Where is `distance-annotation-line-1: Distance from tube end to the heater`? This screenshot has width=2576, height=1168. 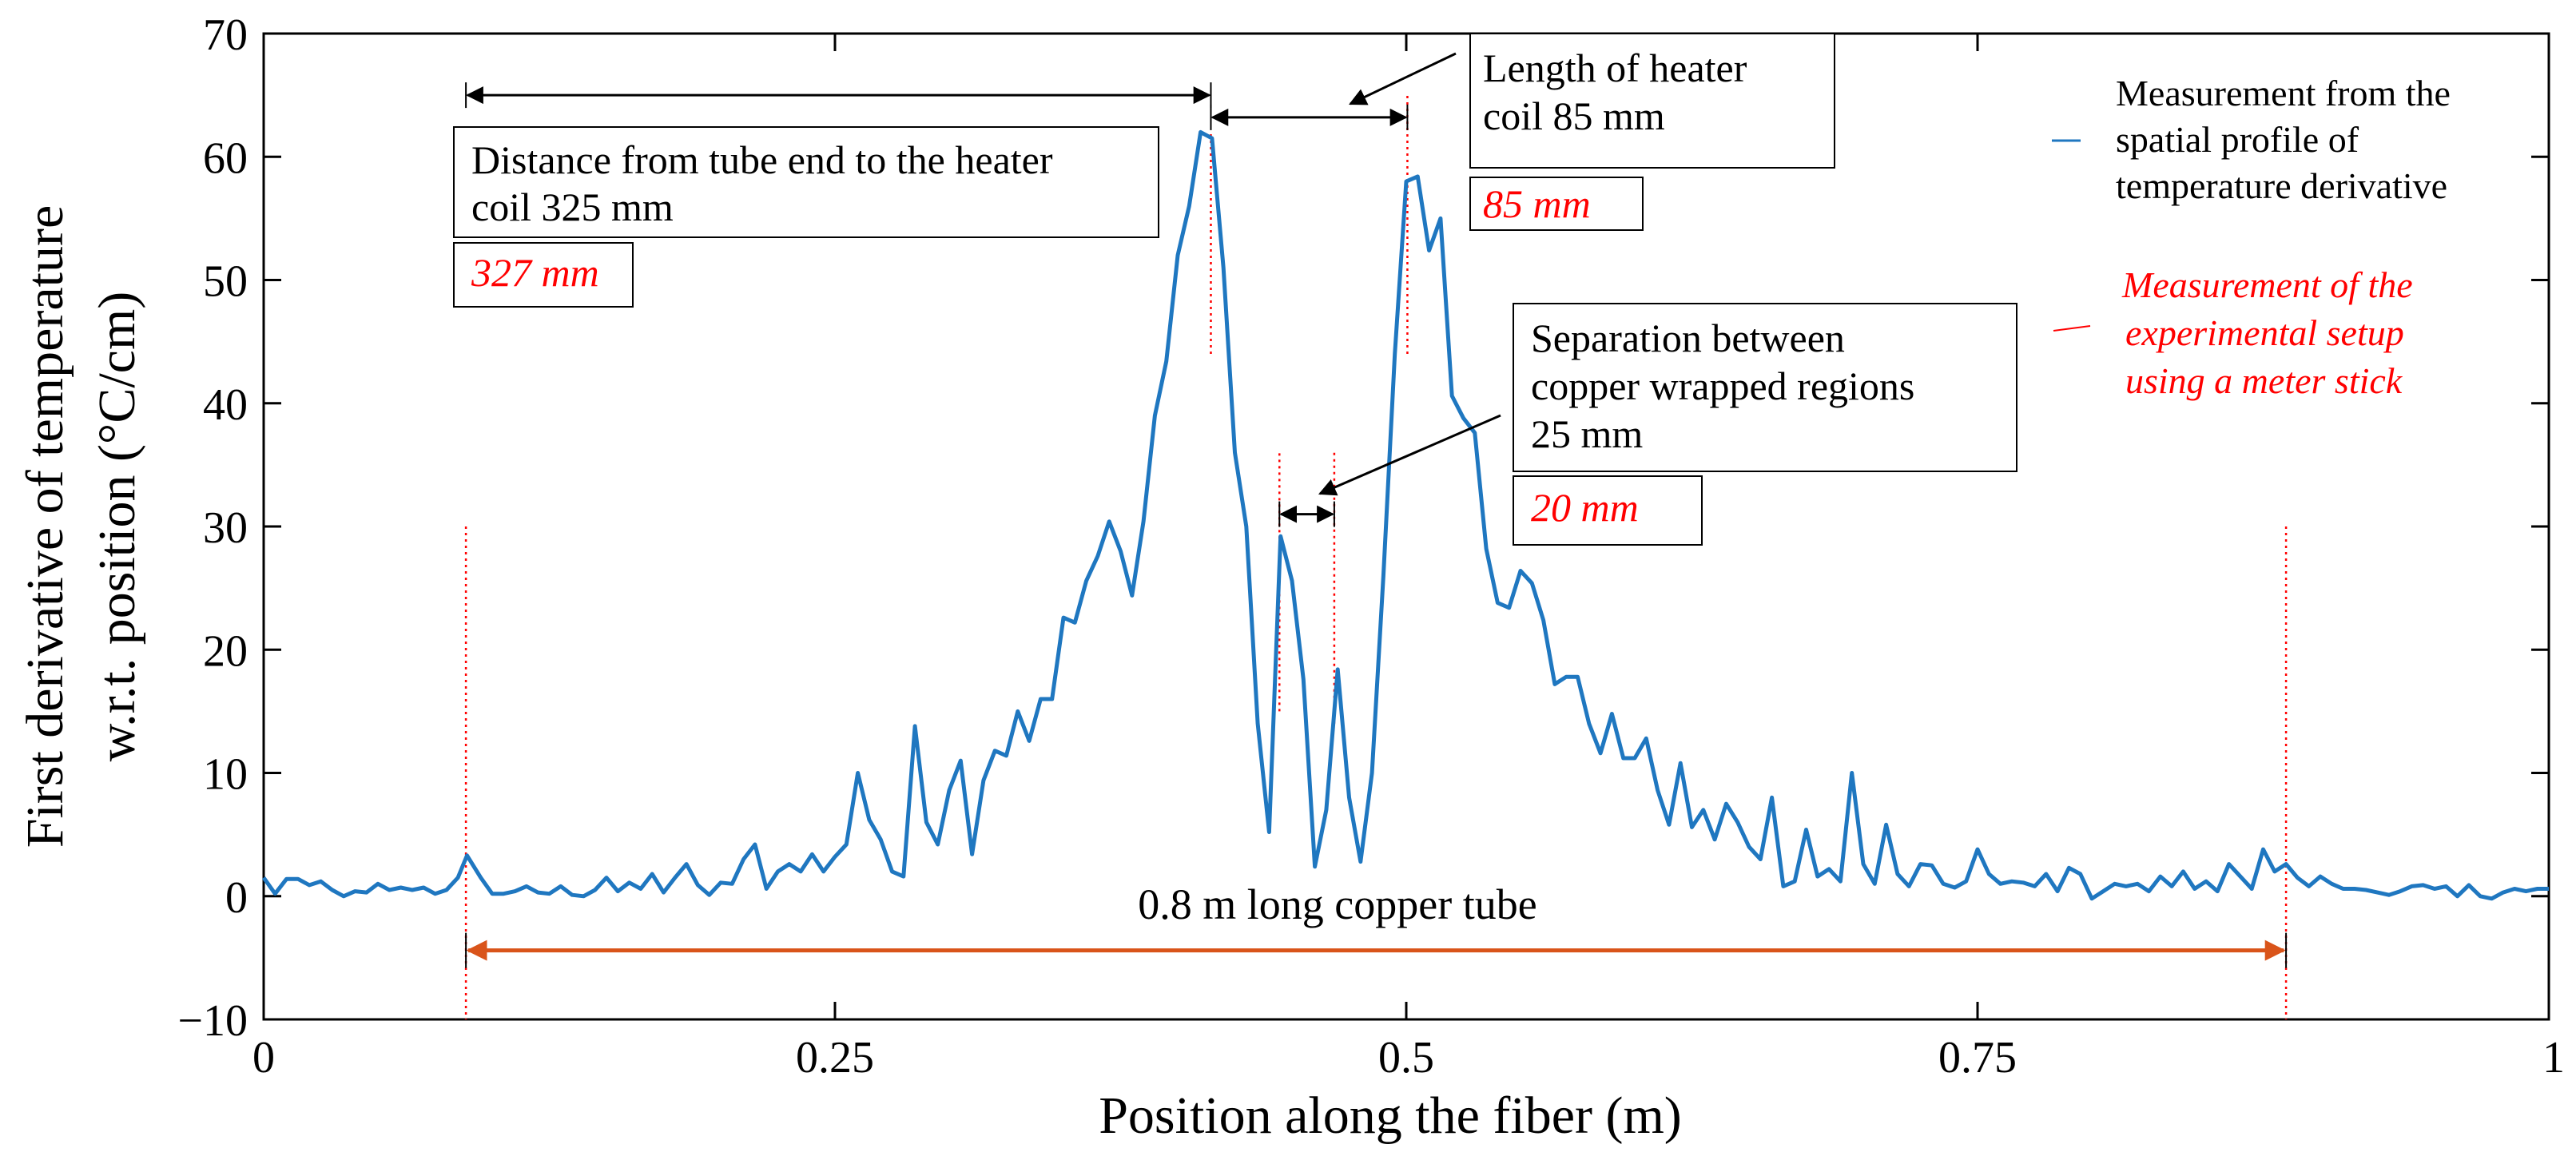
distance-annotation-line-1: Distance from tube end to the heater is located at coordinates (762, 159).